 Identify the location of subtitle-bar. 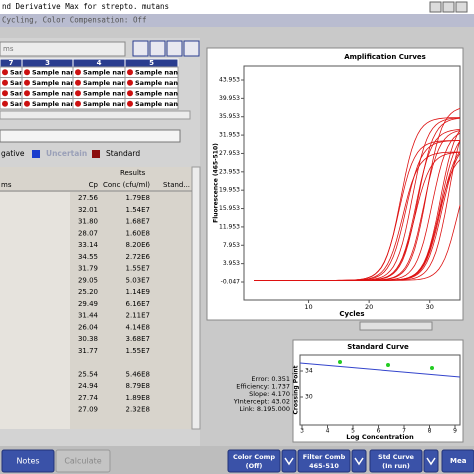
(237, 20).